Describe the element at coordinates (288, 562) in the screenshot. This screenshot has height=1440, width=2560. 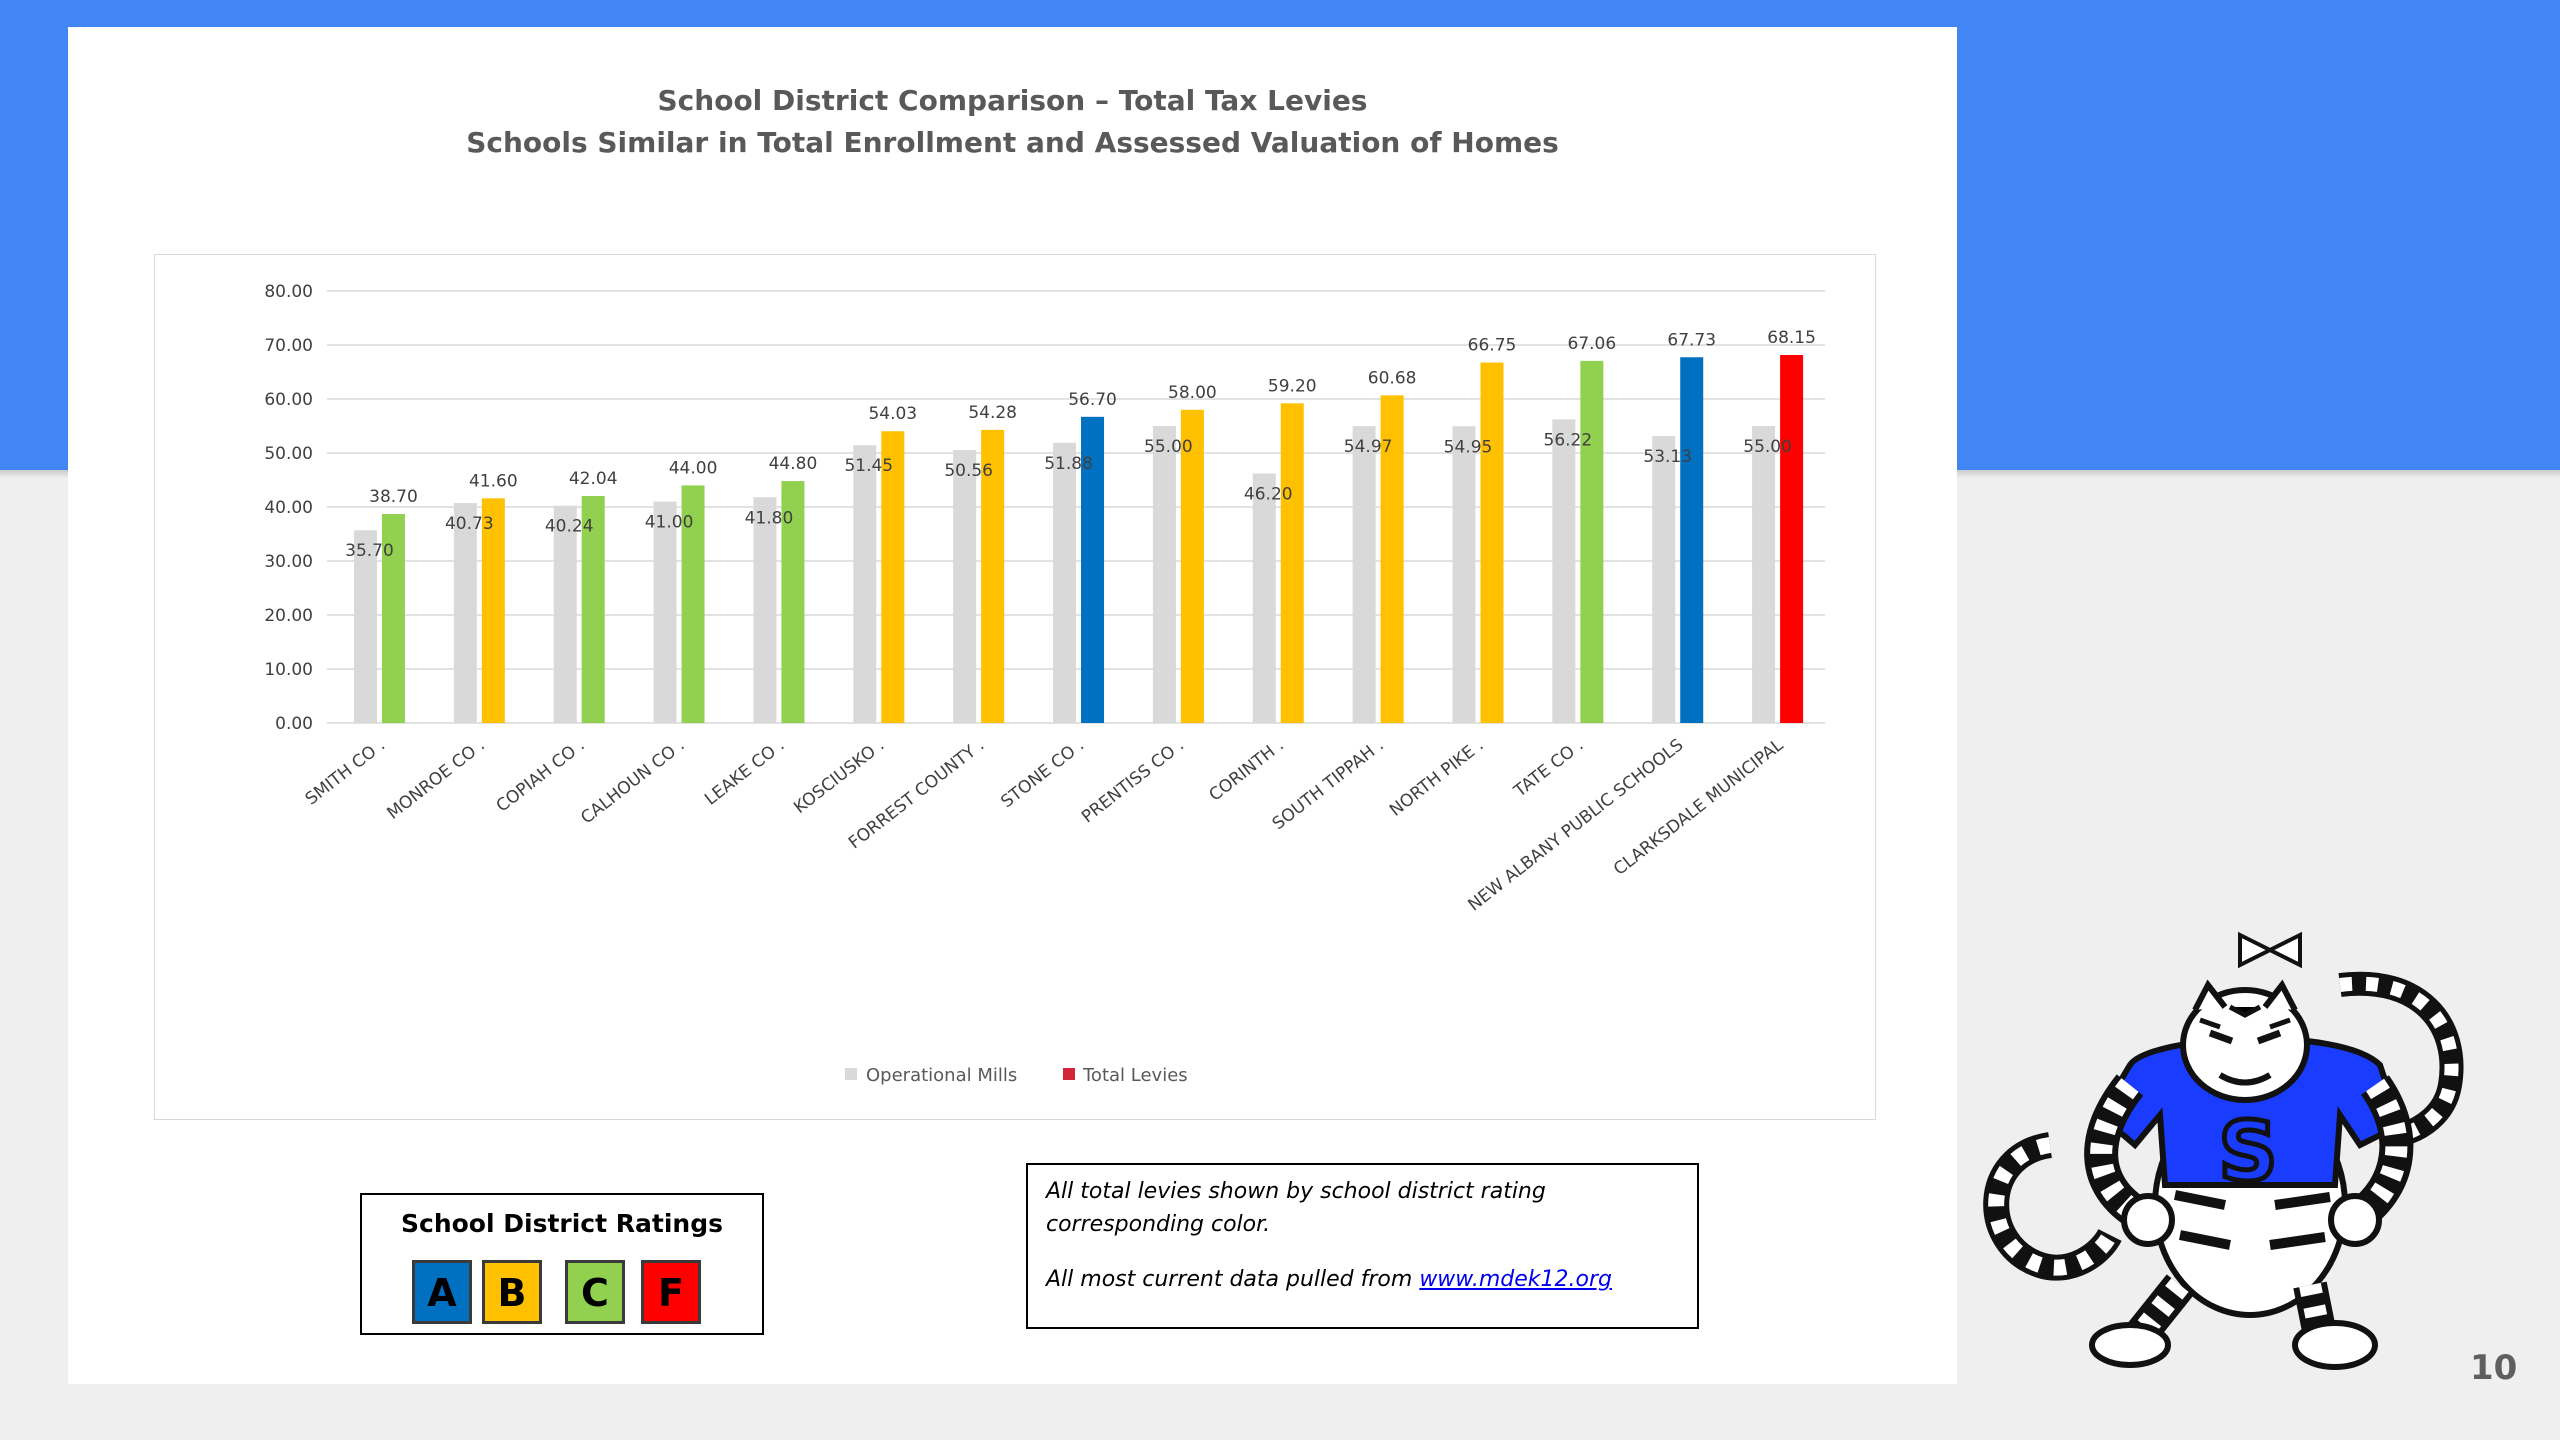
I see `y-tick-label: 30.00` at that location.